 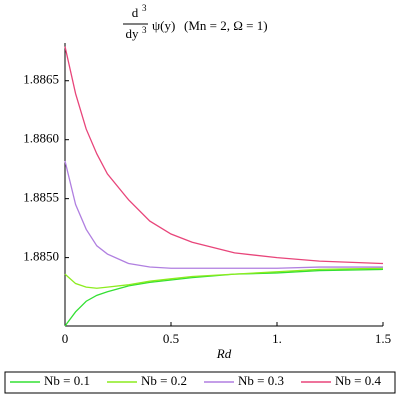 What do you see at coordinates (41, 256) in the screenshot?
I see `y-tick-label: 1.8850` at bounding box center [41, 256].